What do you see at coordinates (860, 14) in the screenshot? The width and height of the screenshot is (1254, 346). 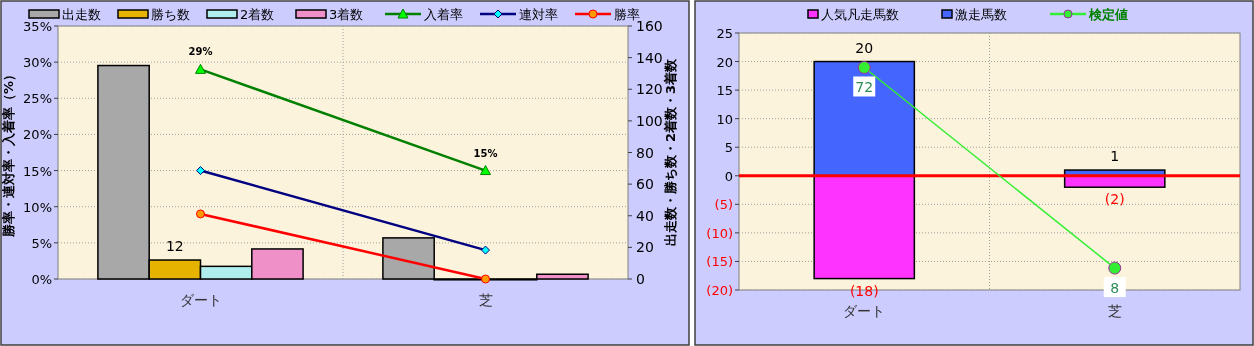 I see `legend-label: 人気凡走馬数` at bounding box center [860, 14].